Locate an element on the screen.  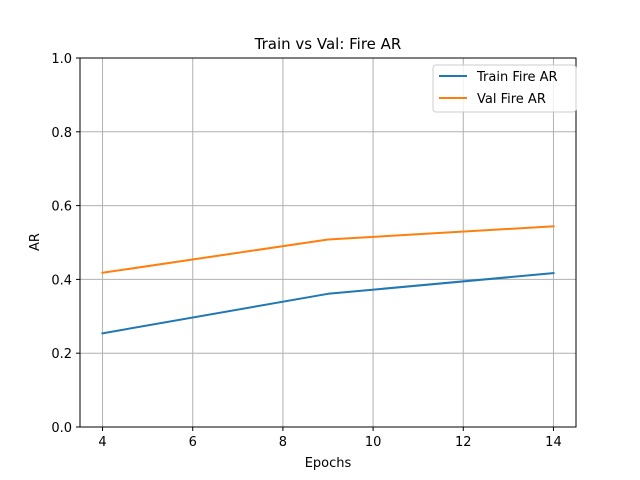
x-tick-label: 6 is located at coordinates (193, 442).